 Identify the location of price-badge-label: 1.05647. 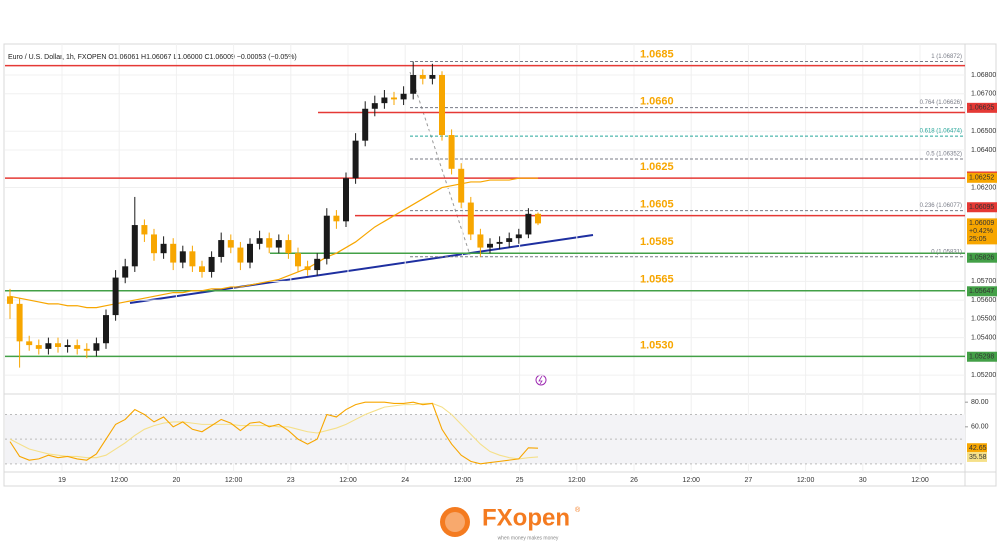
(981, 291).